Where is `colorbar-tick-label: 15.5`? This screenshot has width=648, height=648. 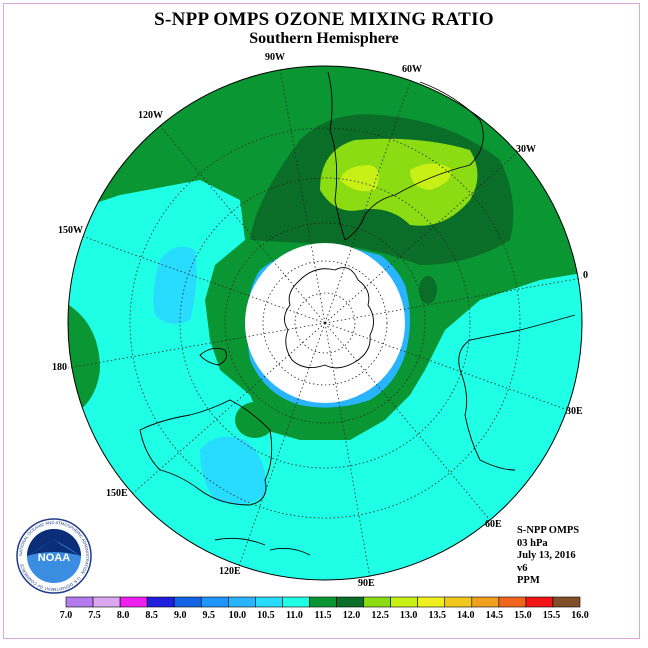
colorbar-tick-label: 15.5 is located at coordinates (552, 615).